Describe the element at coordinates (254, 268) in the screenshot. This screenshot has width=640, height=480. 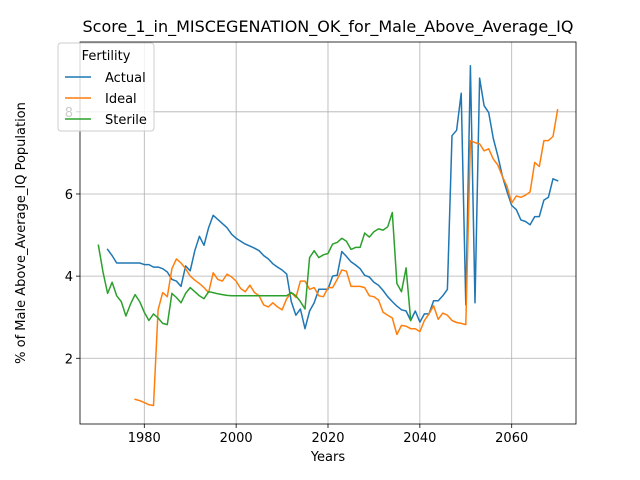
I see `series-line-sterile` at that location.